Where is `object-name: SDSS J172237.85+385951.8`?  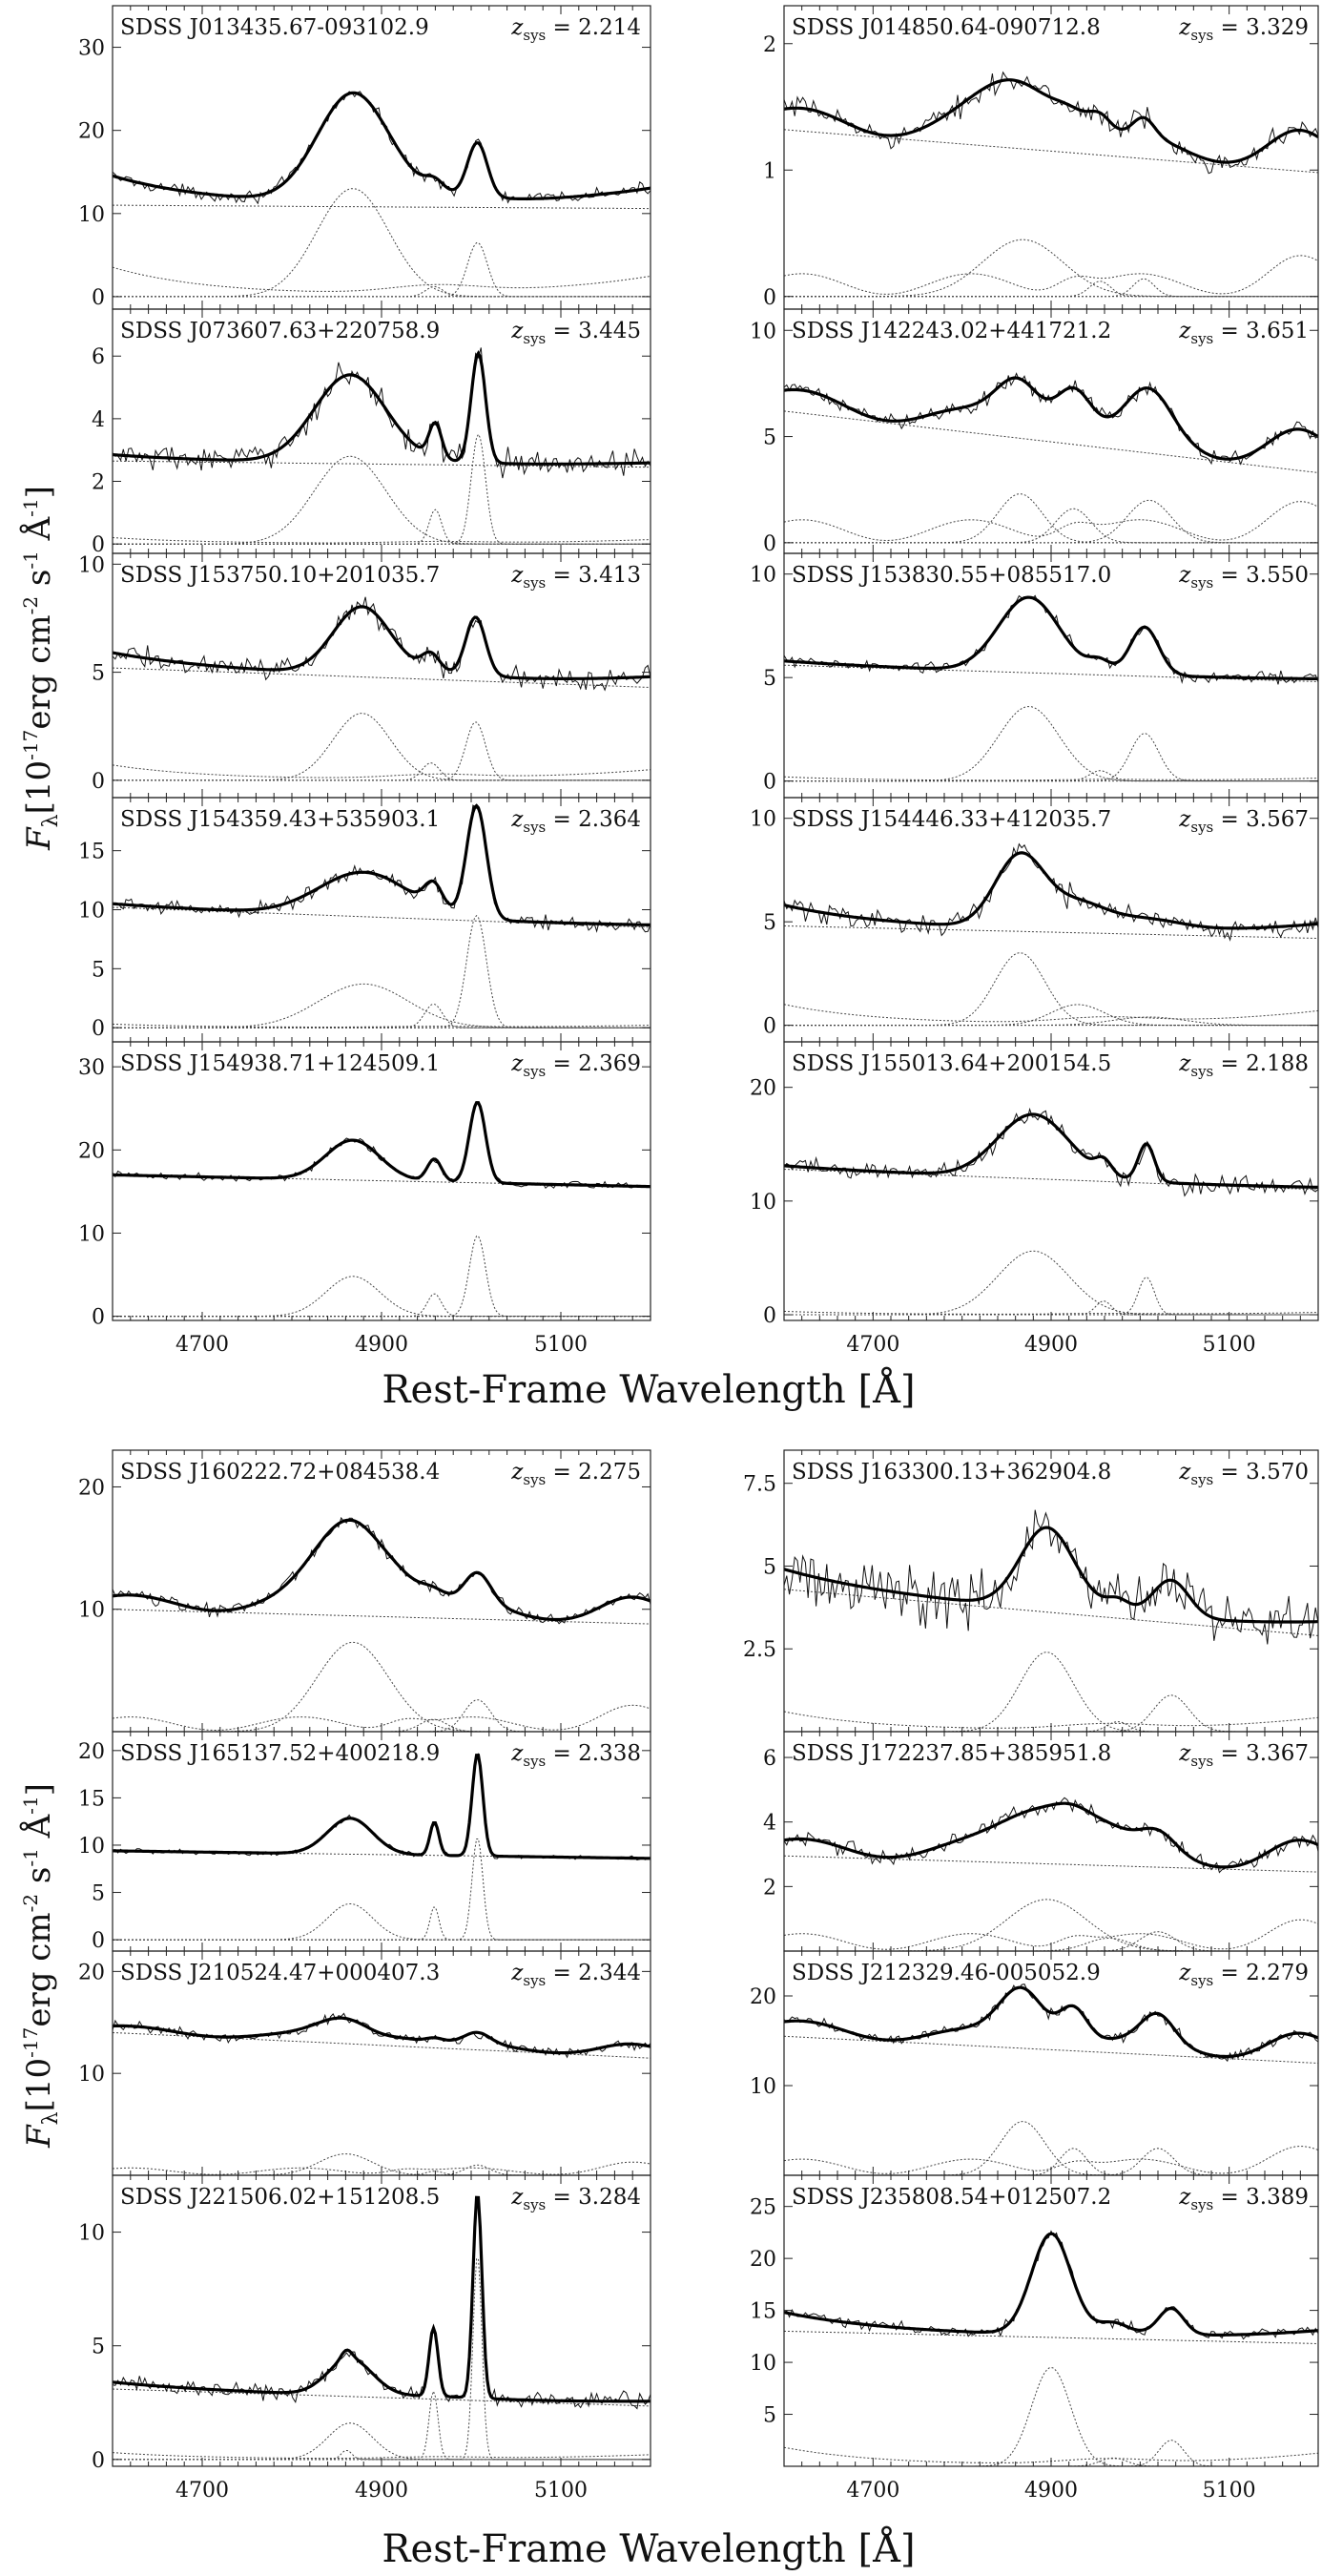
object-name: SDSS J172237.85+385951.8 is located at coordinates (951, 1753).